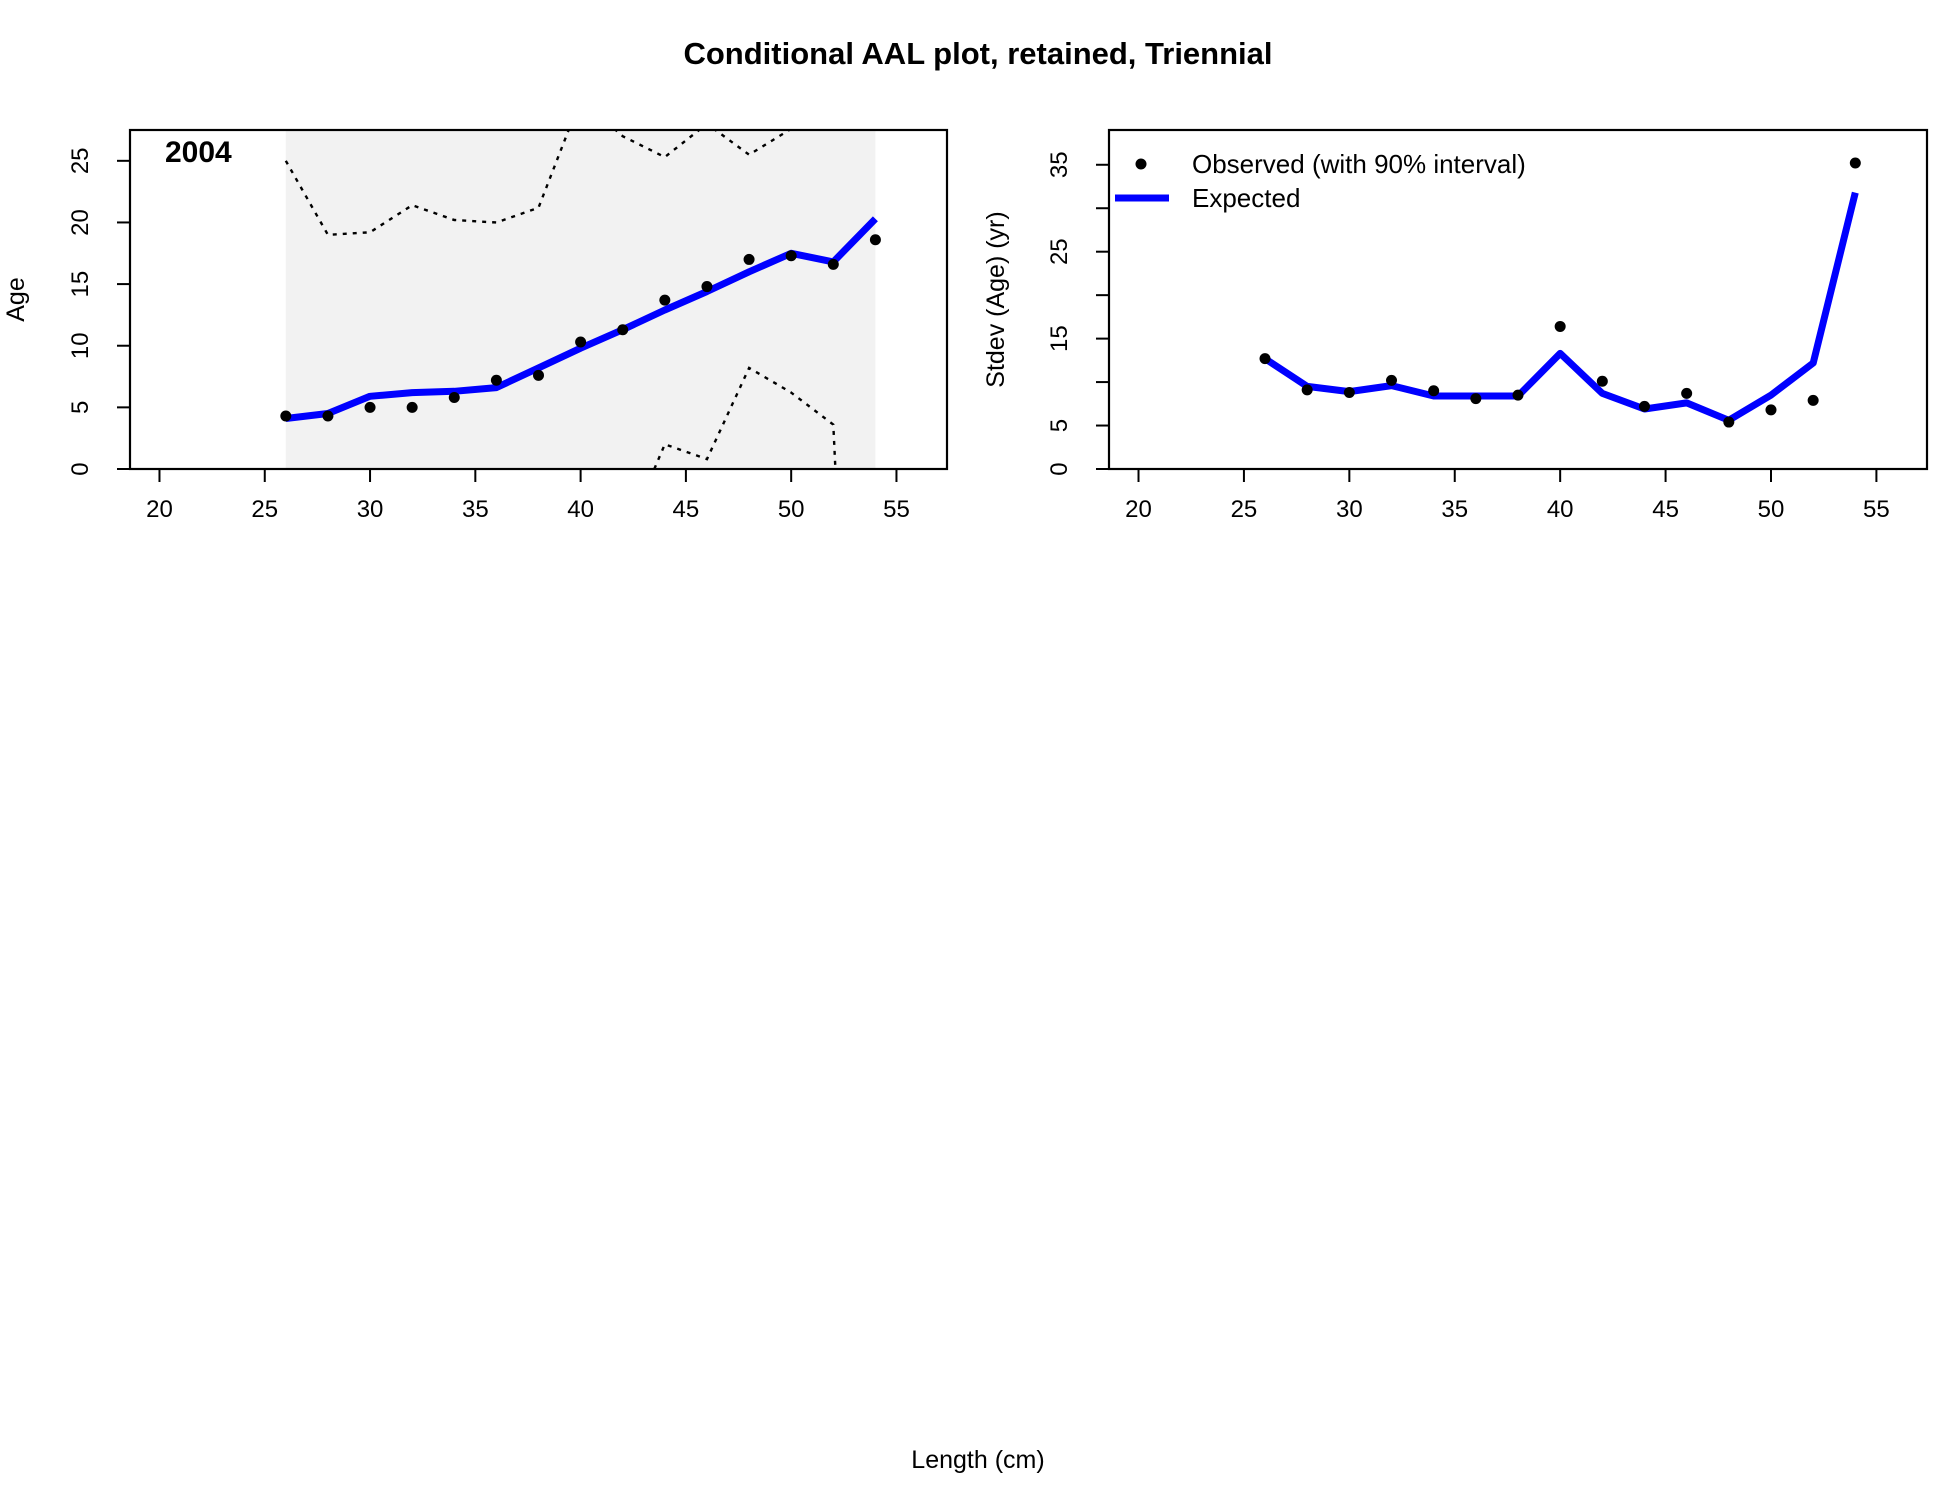  I want to click on data-range-shading, so click(580, 299).